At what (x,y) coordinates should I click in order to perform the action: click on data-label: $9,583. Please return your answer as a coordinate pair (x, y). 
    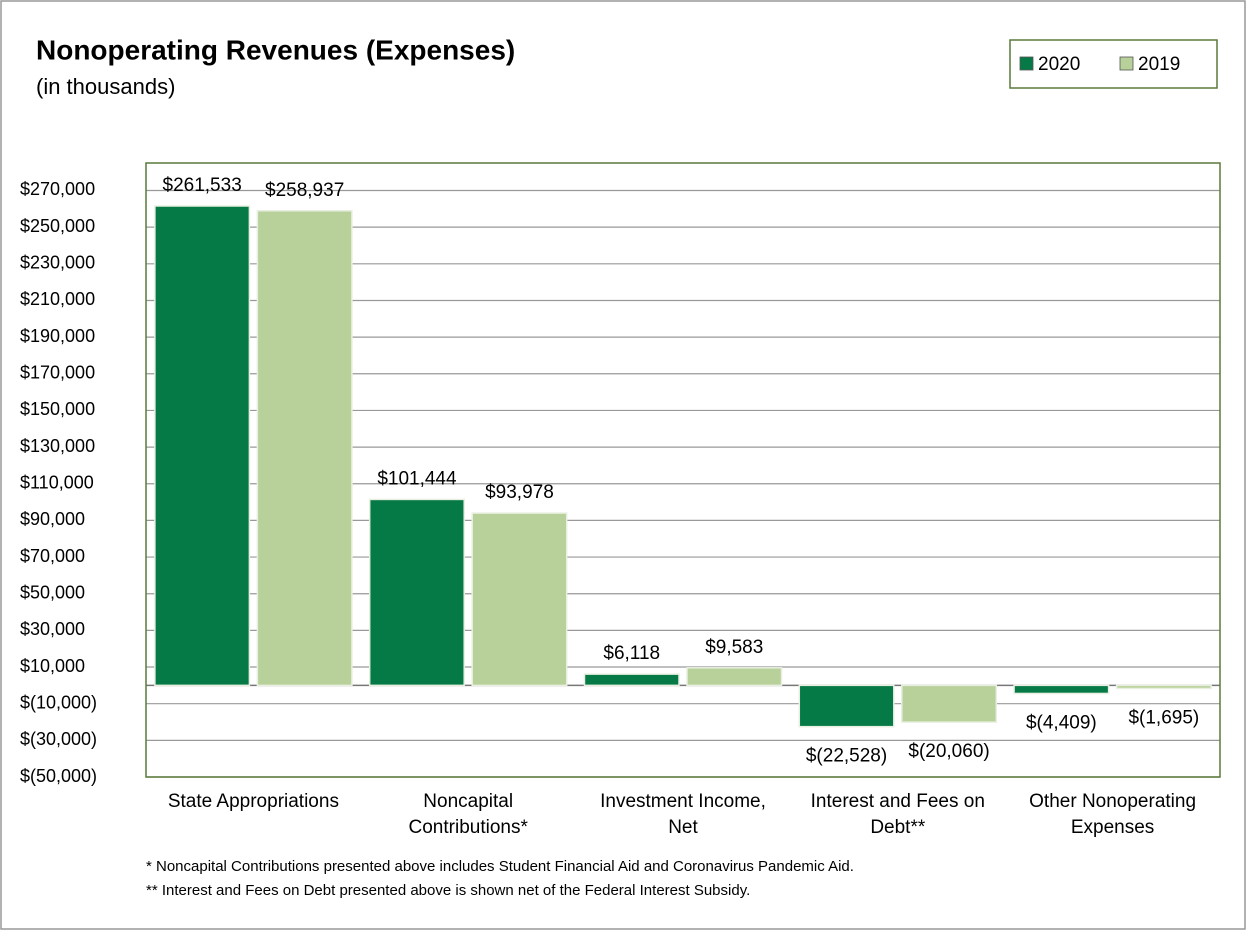
    Looking at the image, I should click on (734, 647).